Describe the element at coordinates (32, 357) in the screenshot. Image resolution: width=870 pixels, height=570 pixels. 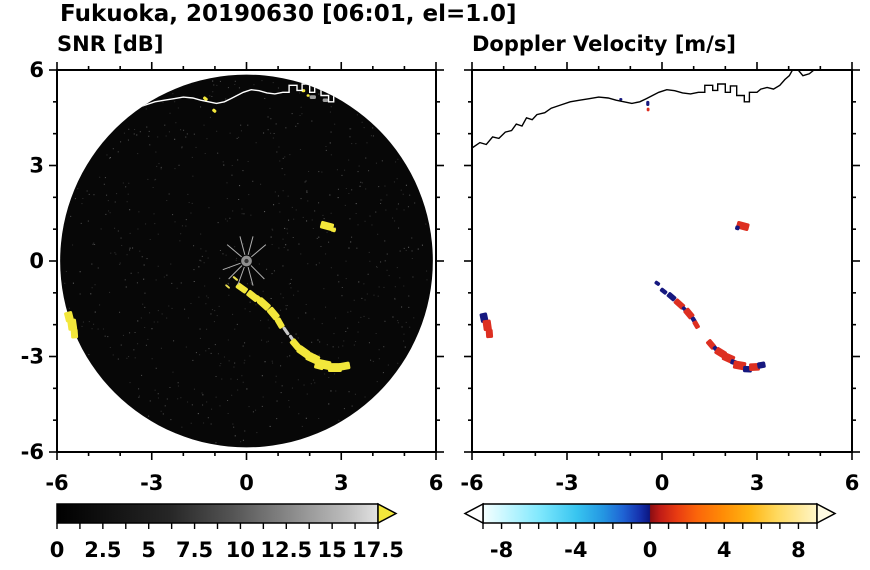
I see `y-tick-label: -3` at that location.